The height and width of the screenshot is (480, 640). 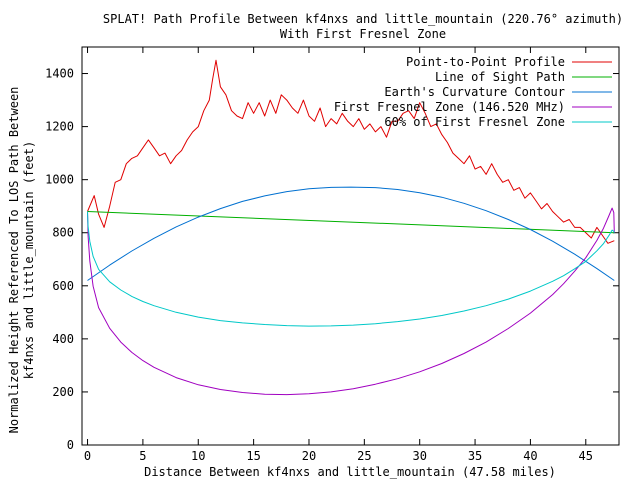 What do you see at coordinates (500, 77) in the screenshot?
I see `legend-label: Line of Sight Path` at bounding box center [500, 77].